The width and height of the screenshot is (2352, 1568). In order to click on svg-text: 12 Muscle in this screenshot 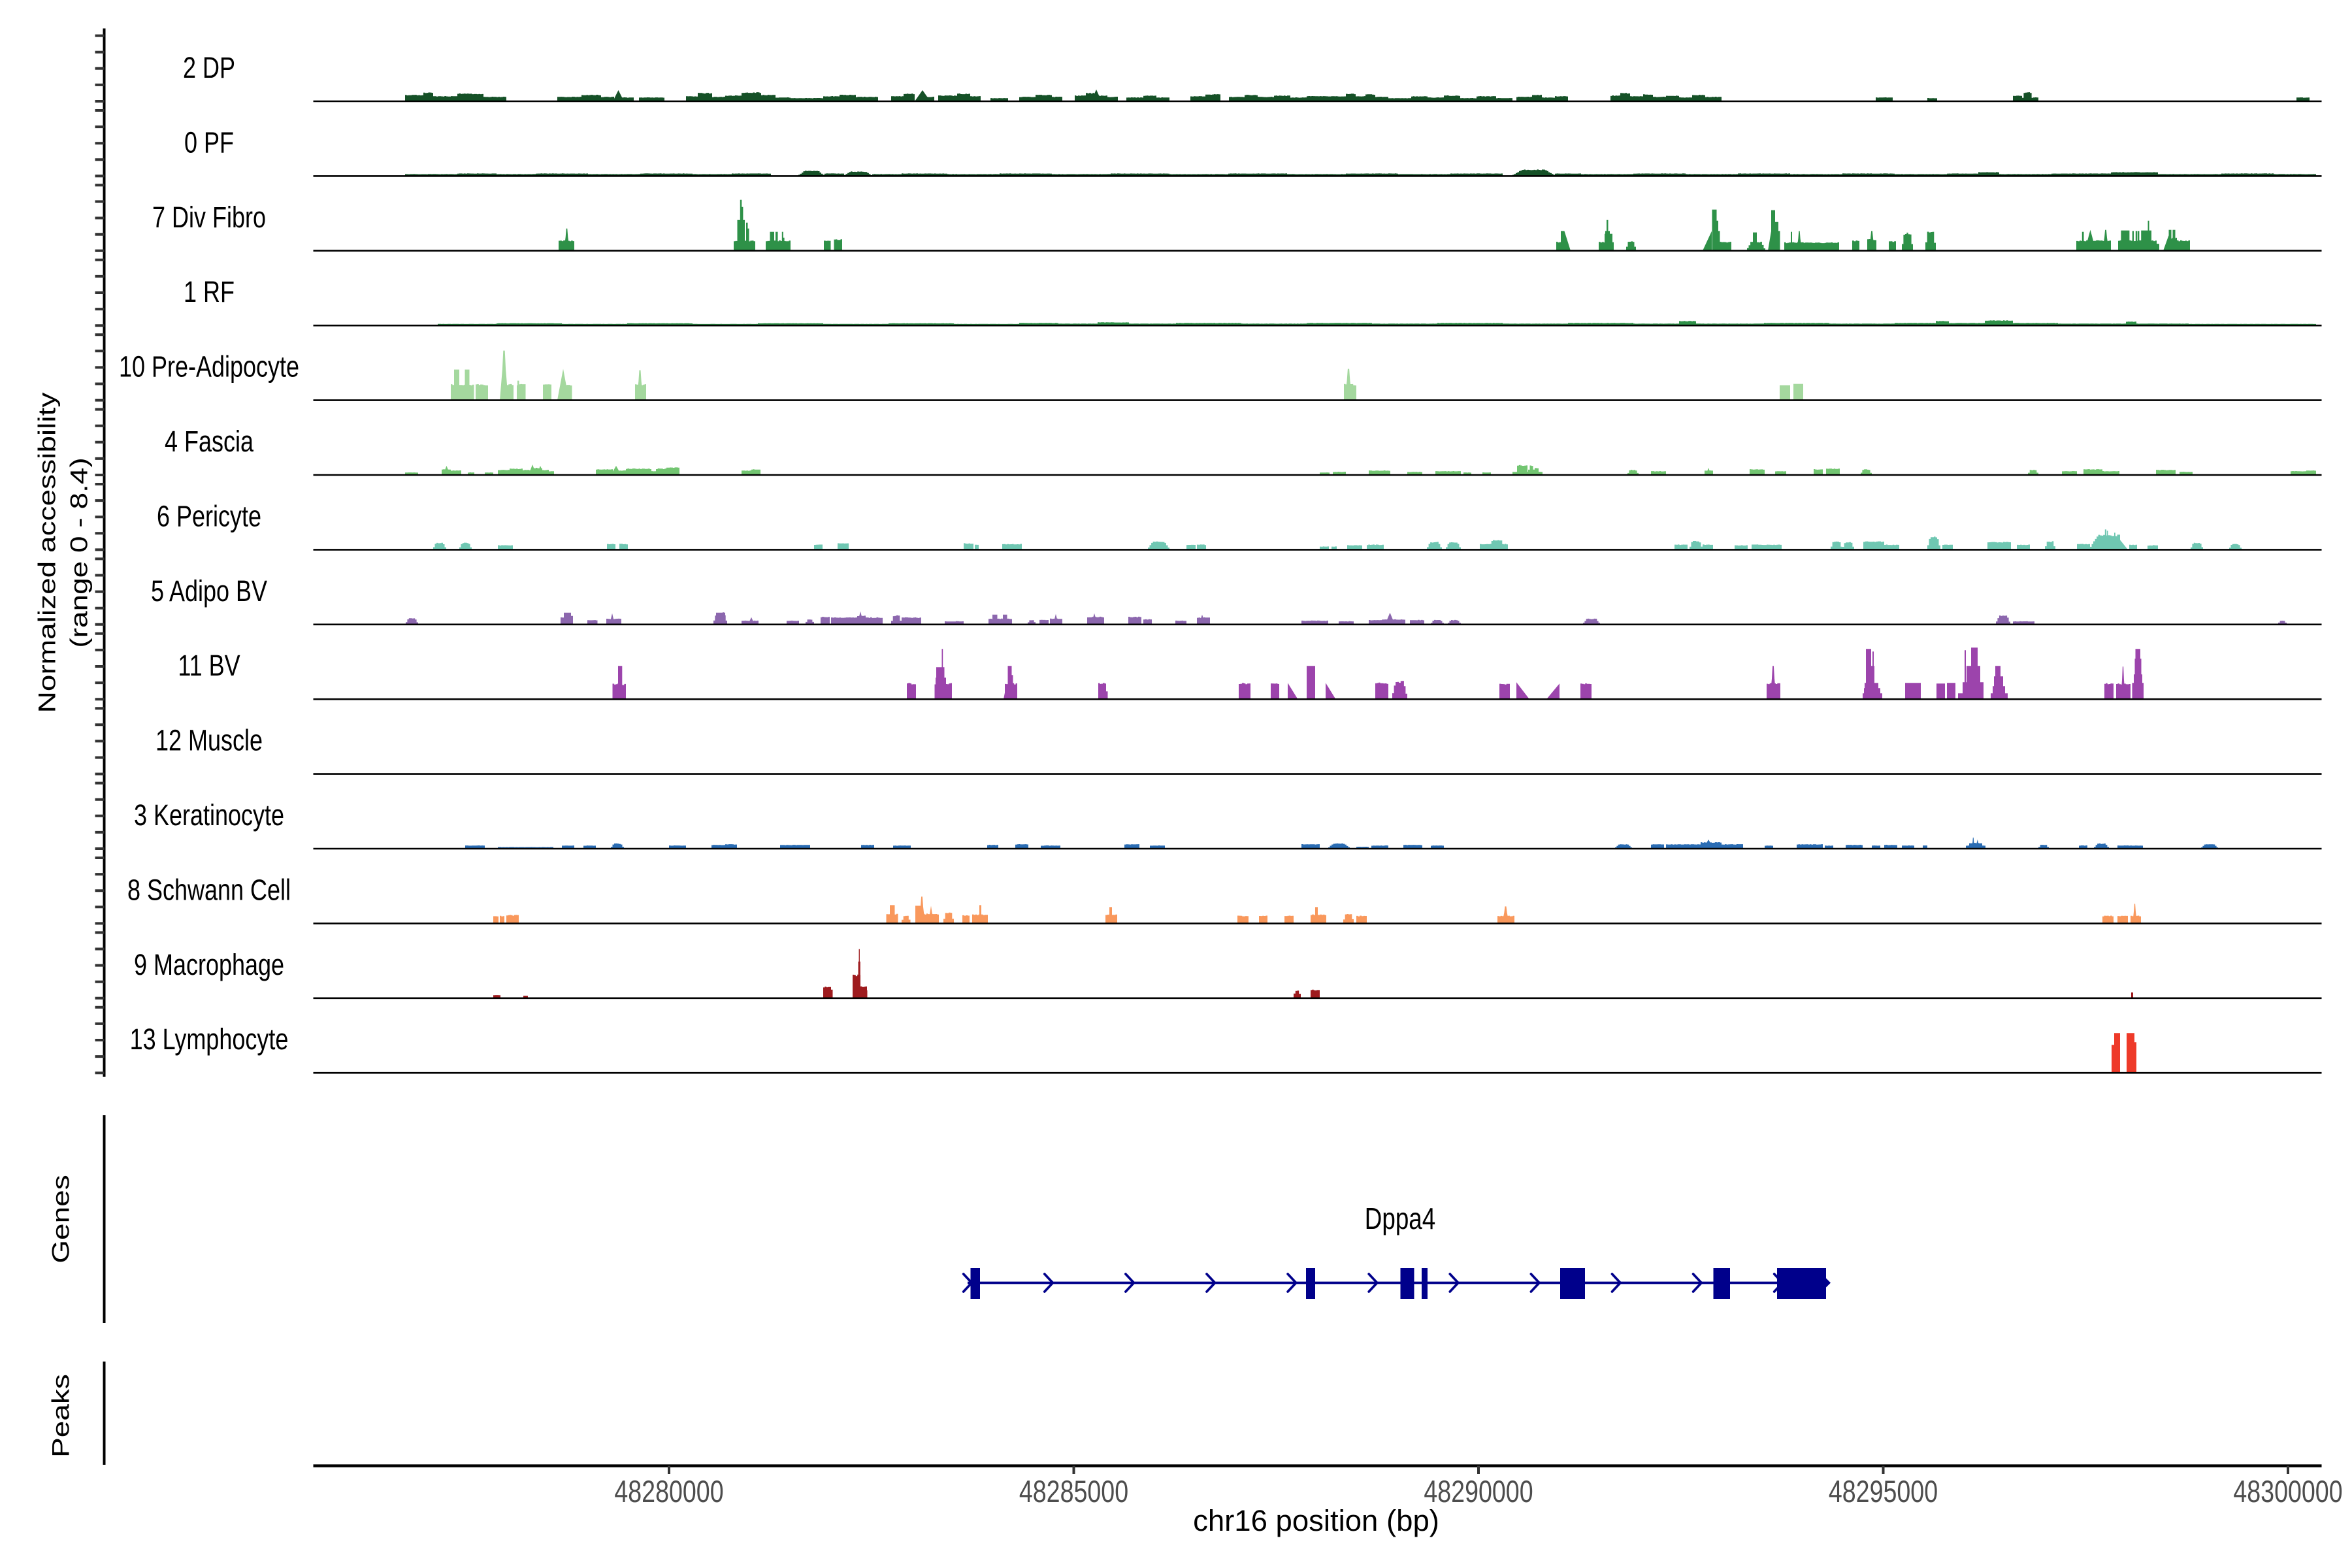, I will do `click(209, 740)`.